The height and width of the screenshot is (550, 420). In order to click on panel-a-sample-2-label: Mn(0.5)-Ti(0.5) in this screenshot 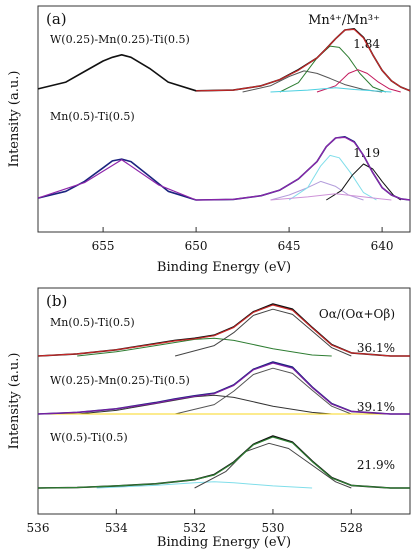, I will do `click(92, 116)`.